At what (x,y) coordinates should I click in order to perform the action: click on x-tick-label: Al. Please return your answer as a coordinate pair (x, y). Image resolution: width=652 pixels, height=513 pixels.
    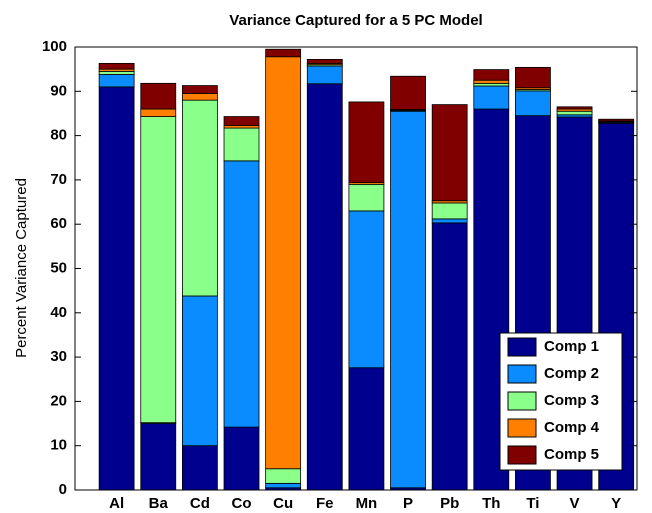
    Looking at the image, I should click on (116, 503).